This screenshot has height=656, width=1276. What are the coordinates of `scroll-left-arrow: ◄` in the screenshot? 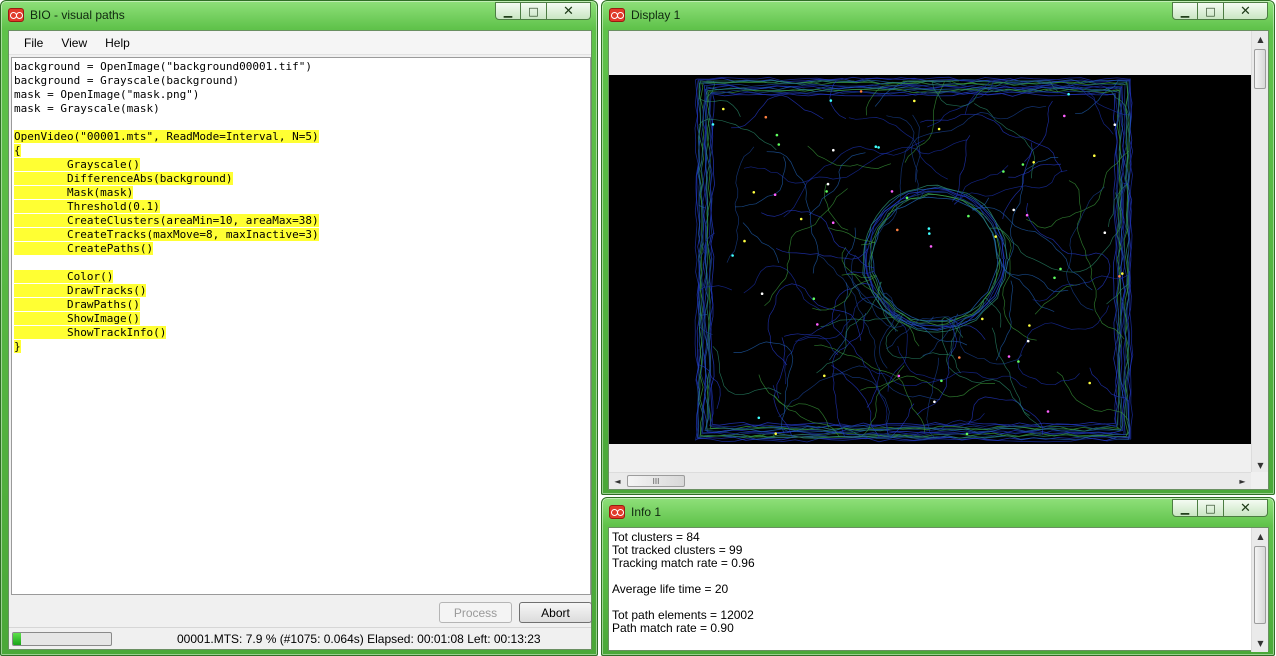 It's located at (617, 481).